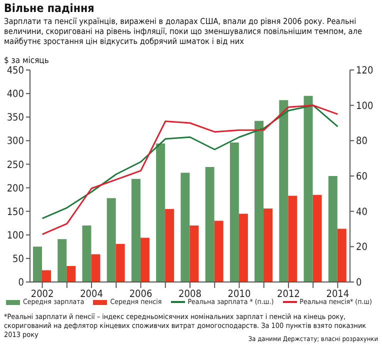  I want to click on y-tick-label: 300, so click(15, 142).